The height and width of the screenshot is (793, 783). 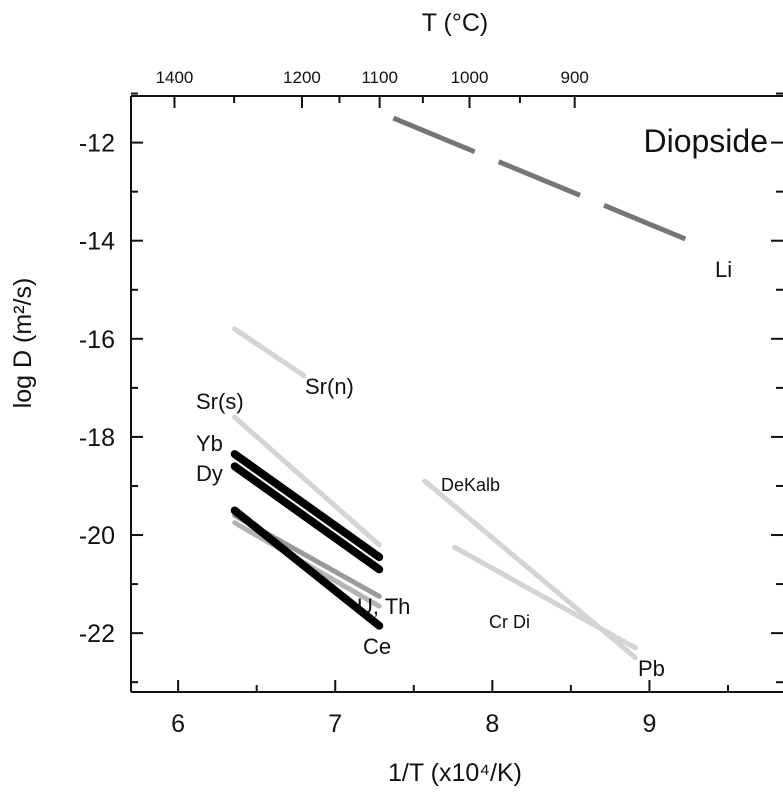 I want to click on y-tick-label: -18, so click(x=97, y=438).